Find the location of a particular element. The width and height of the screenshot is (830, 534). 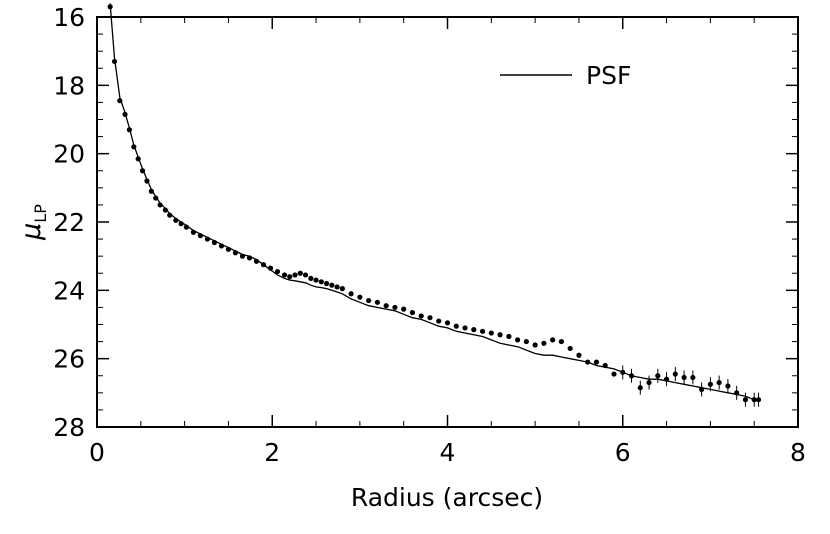

y-tick-label: 26 is located at coordinates (69, 359).